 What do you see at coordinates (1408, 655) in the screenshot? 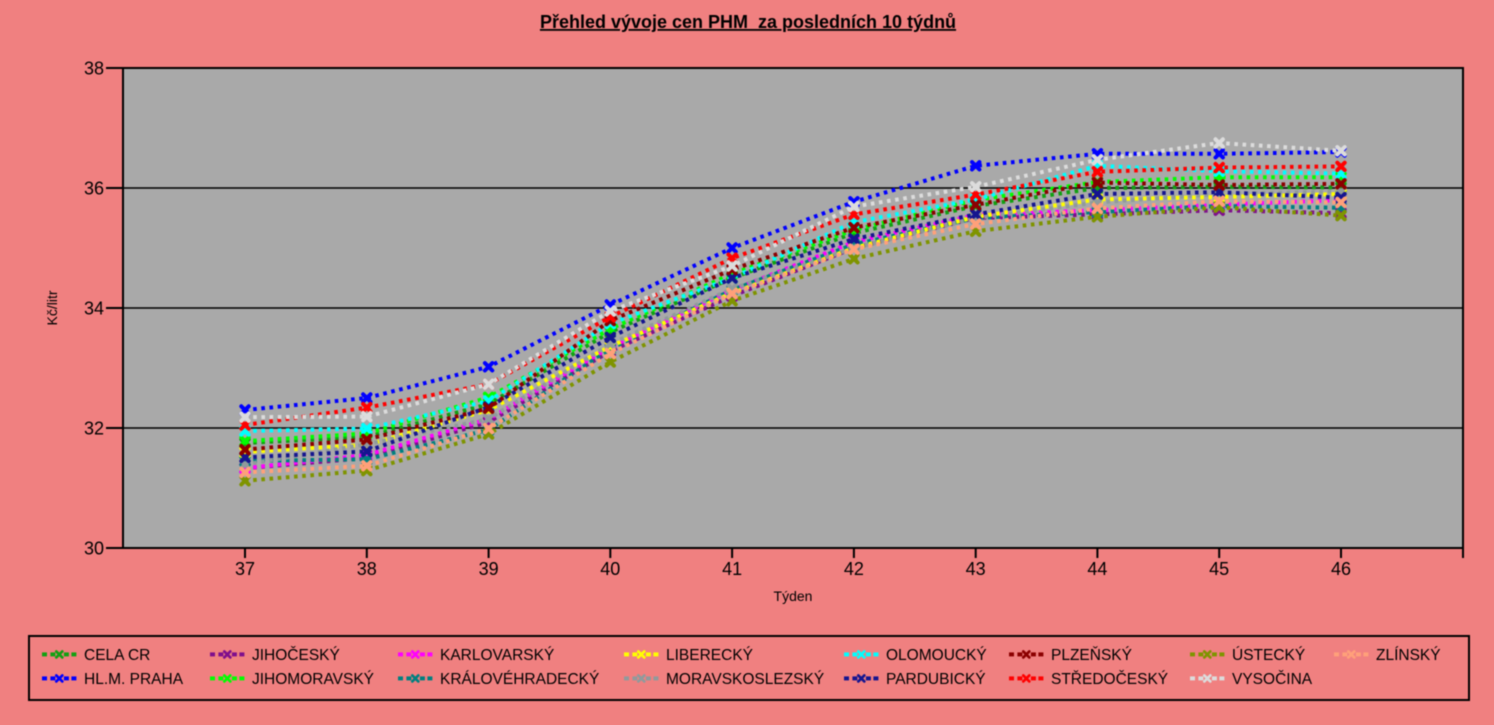
I see `svg-text: ZLÍNSKÝ` at bounding box center [1408, 655].